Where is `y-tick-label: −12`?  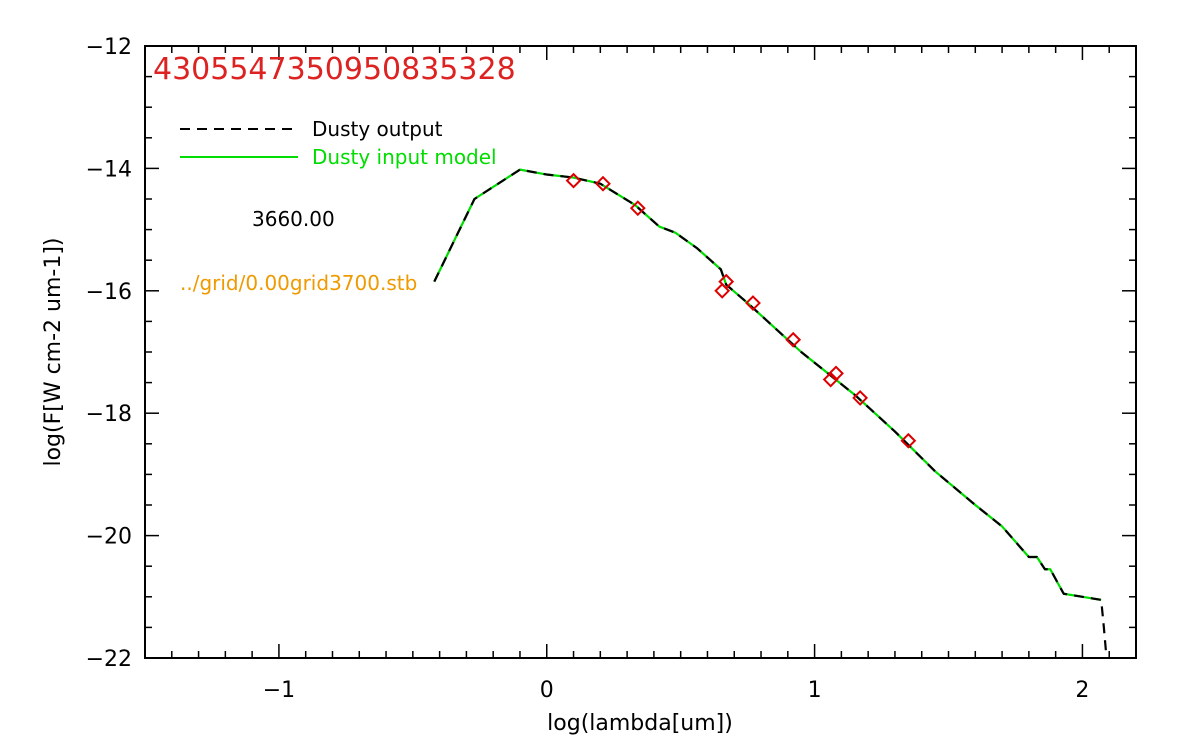 y-tick-label: −12 is located at coordinates (109, 47).